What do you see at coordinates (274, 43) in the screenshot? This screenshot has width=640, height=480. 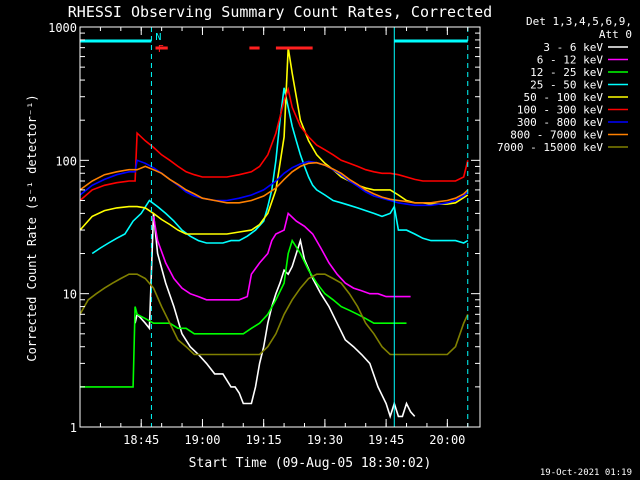 I see `flag-layer: NF` at bounding box center [274, 43].